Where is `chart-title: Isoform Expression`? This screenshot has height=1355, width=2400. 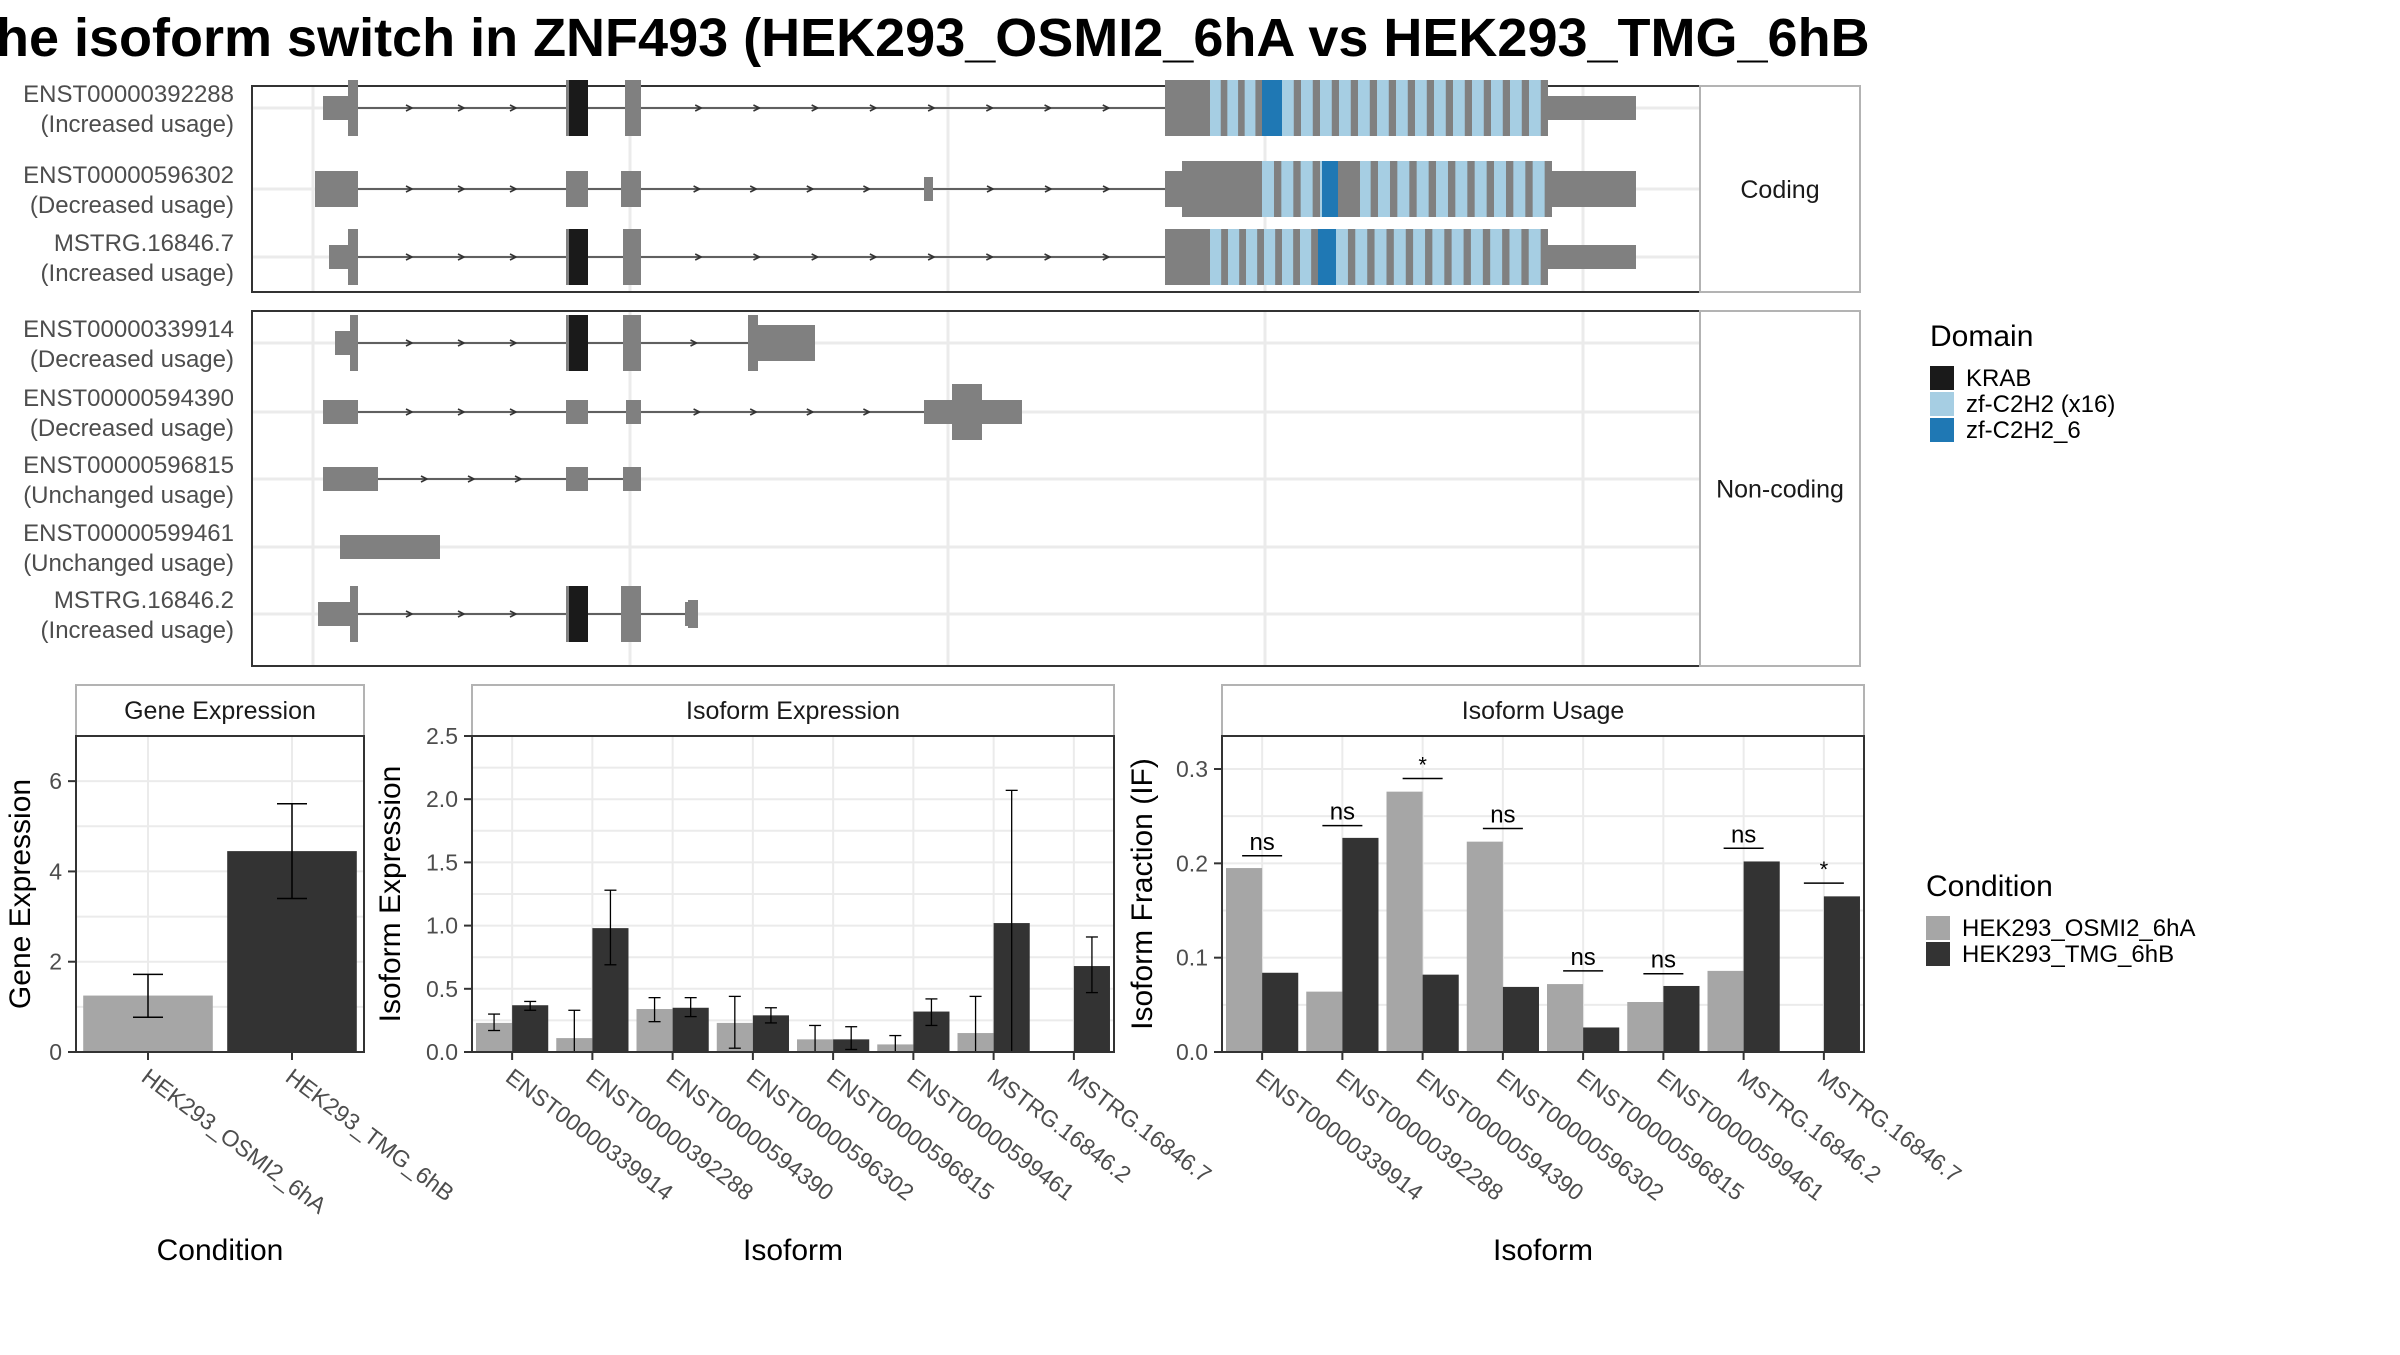
chart-title: Isoform Expression is located at coordinates (793, 711).